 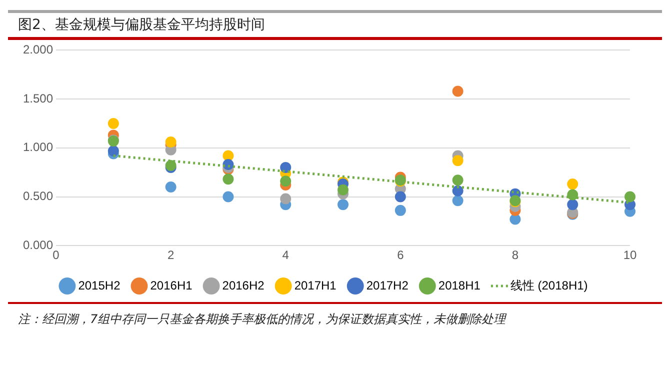 I want to click on y-tick-label: 0.500, so click(x=38, y=196).